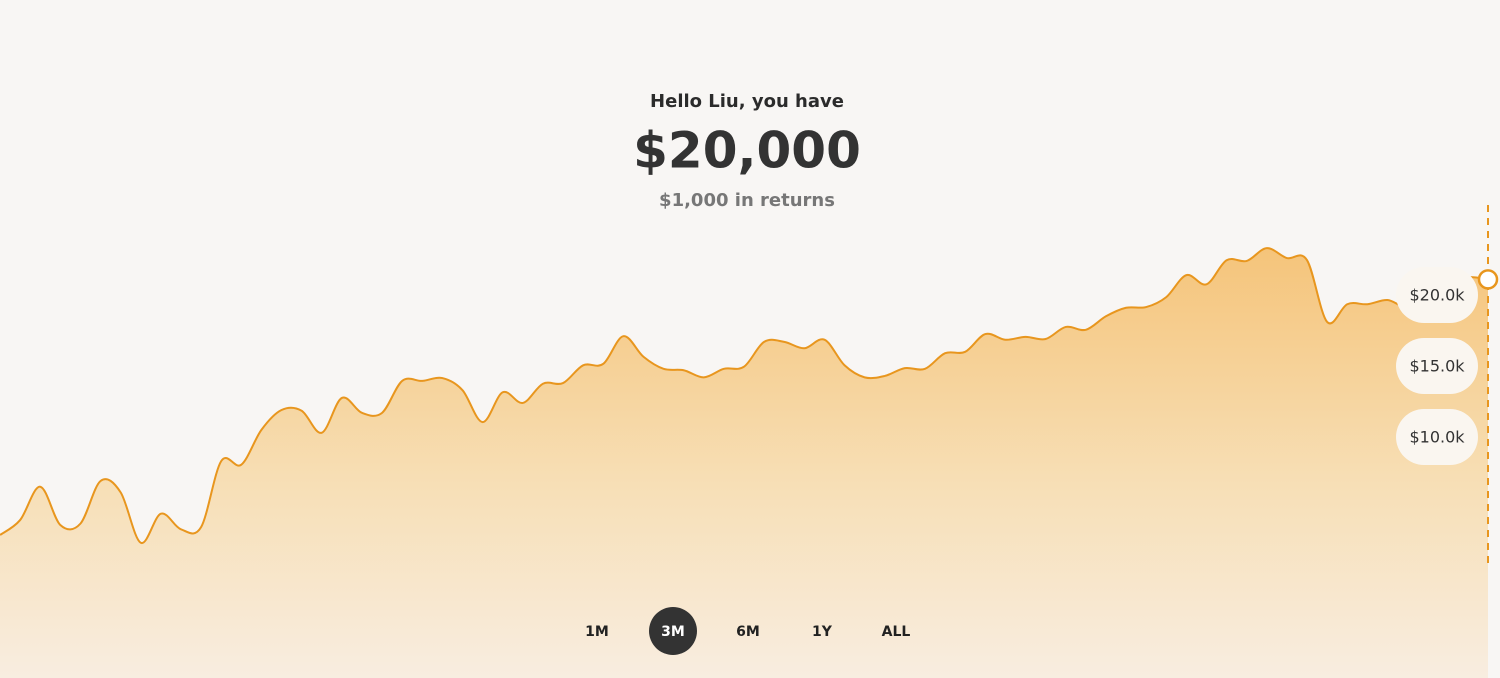 The width and height of the screenshot is (1500, 678). Describe the element at coordinates (747, 151) in the screenshot. I see `balance: $20,000` at that location.